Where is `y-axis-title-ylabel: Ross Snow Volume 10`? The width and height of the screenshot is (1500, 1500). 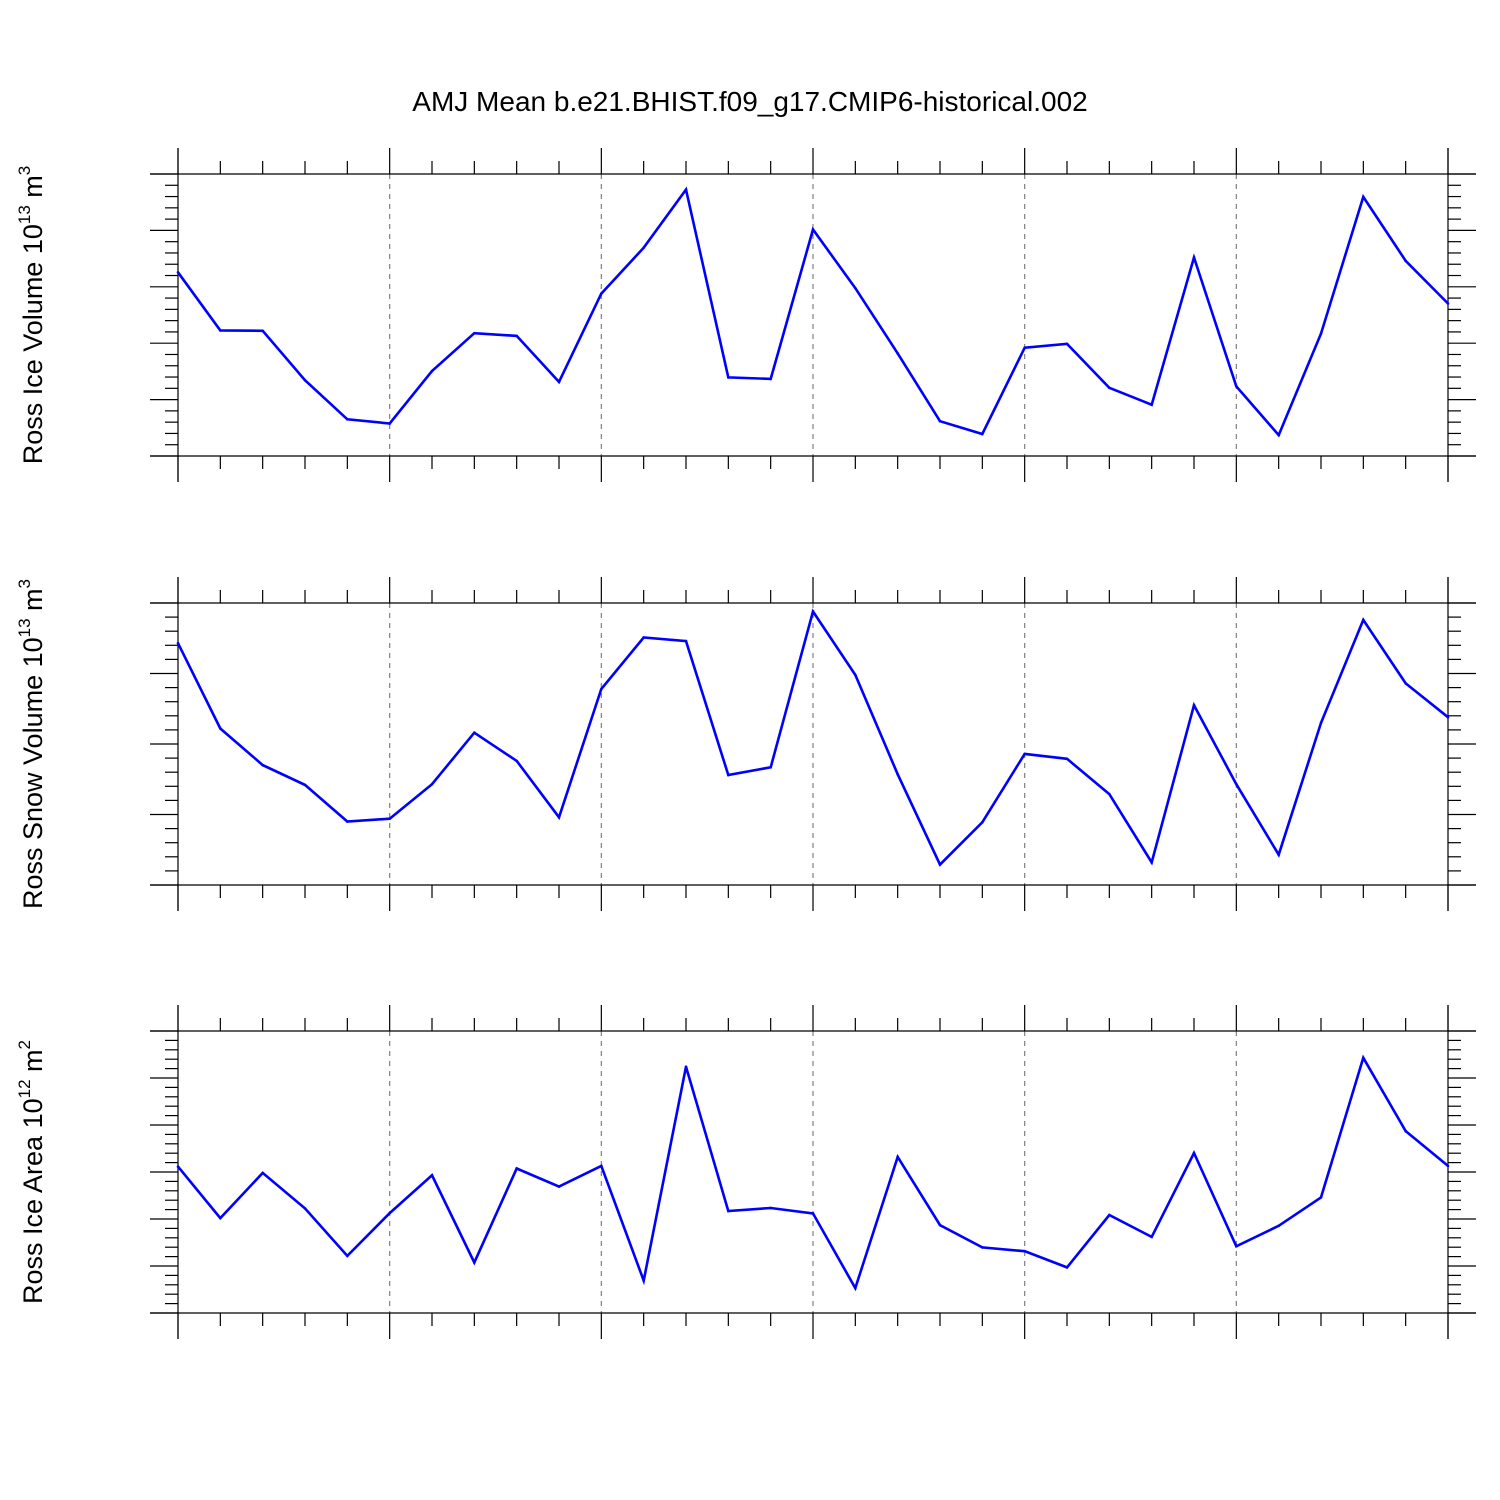
y-axis-title-ylabel: Ross Snow Volume 10 is located at coordinates (33, 773).